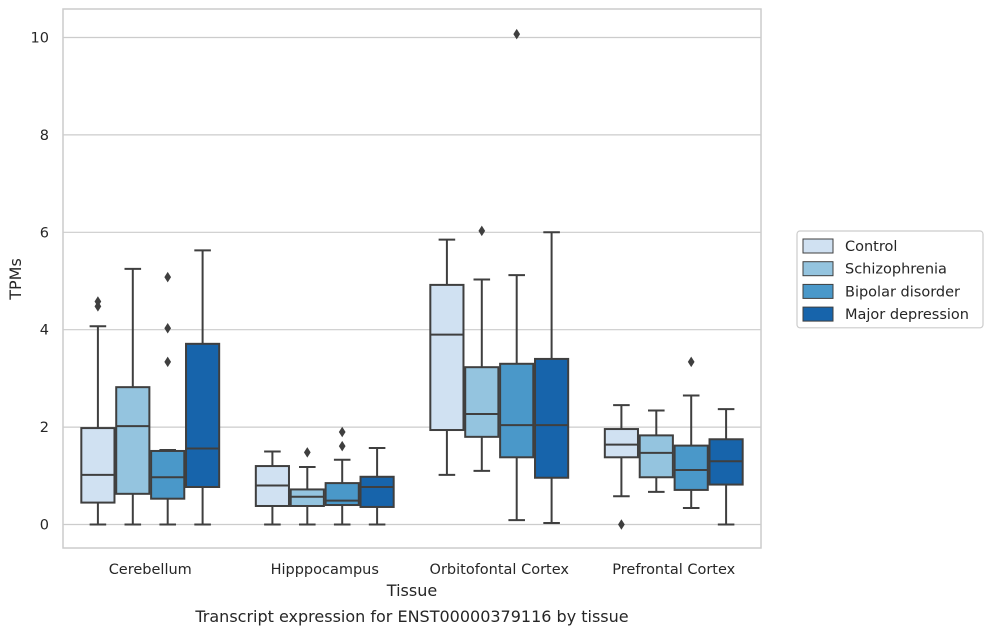 Image resolution: width=992 pixels, height=634 pixels. Describe the element at coordinates (896, 270) in the screenshot. I see `legend-label-1: Schizophrenia` at that location.